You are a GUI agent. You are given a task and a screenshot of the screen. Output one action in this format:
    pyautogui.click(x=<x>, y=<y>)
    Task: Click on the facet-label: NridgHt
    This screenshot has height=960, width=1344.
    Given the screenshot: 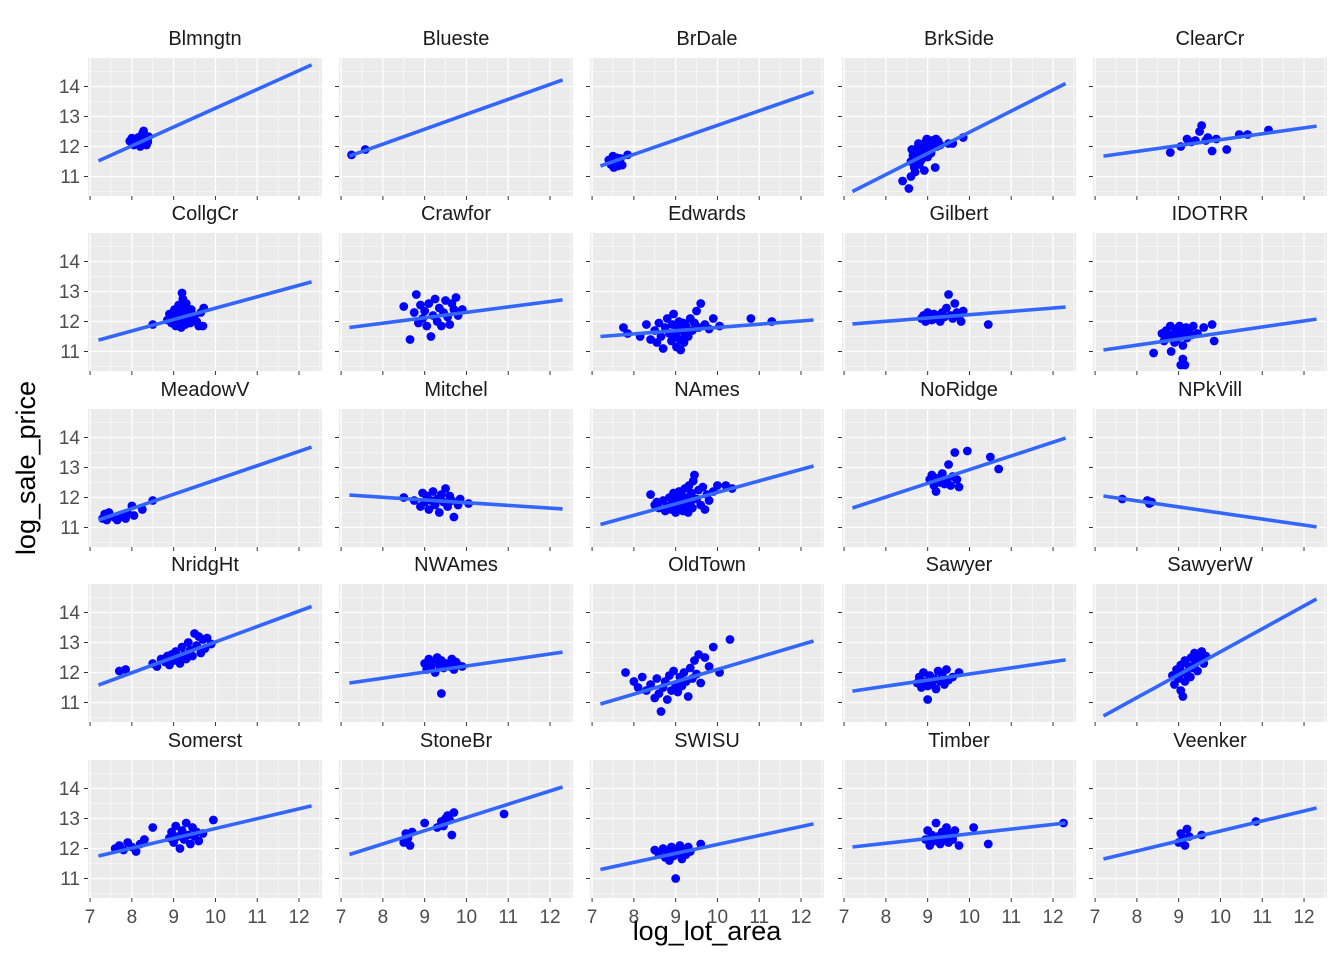 What is the action you would take?
    pyautogui.click(x=205, y=565)
    